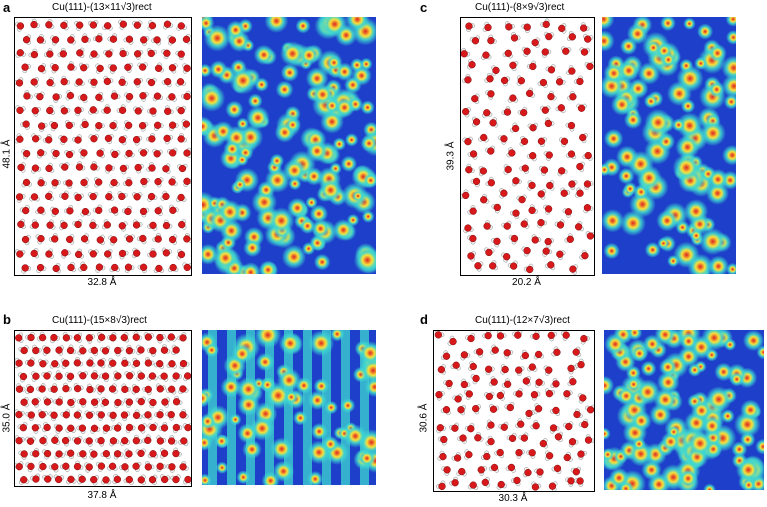  I want to click on density-stripe, so click(231, 407).